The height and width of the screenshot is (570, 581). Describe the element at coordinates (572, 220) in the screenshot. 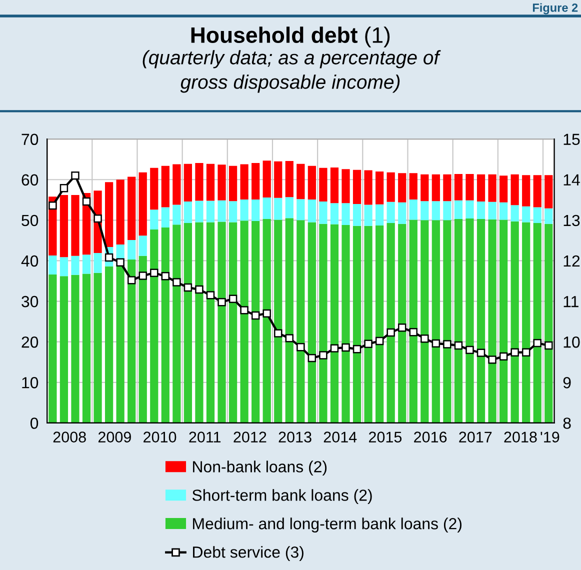

I see `y2-tick-label: 13` at that location.